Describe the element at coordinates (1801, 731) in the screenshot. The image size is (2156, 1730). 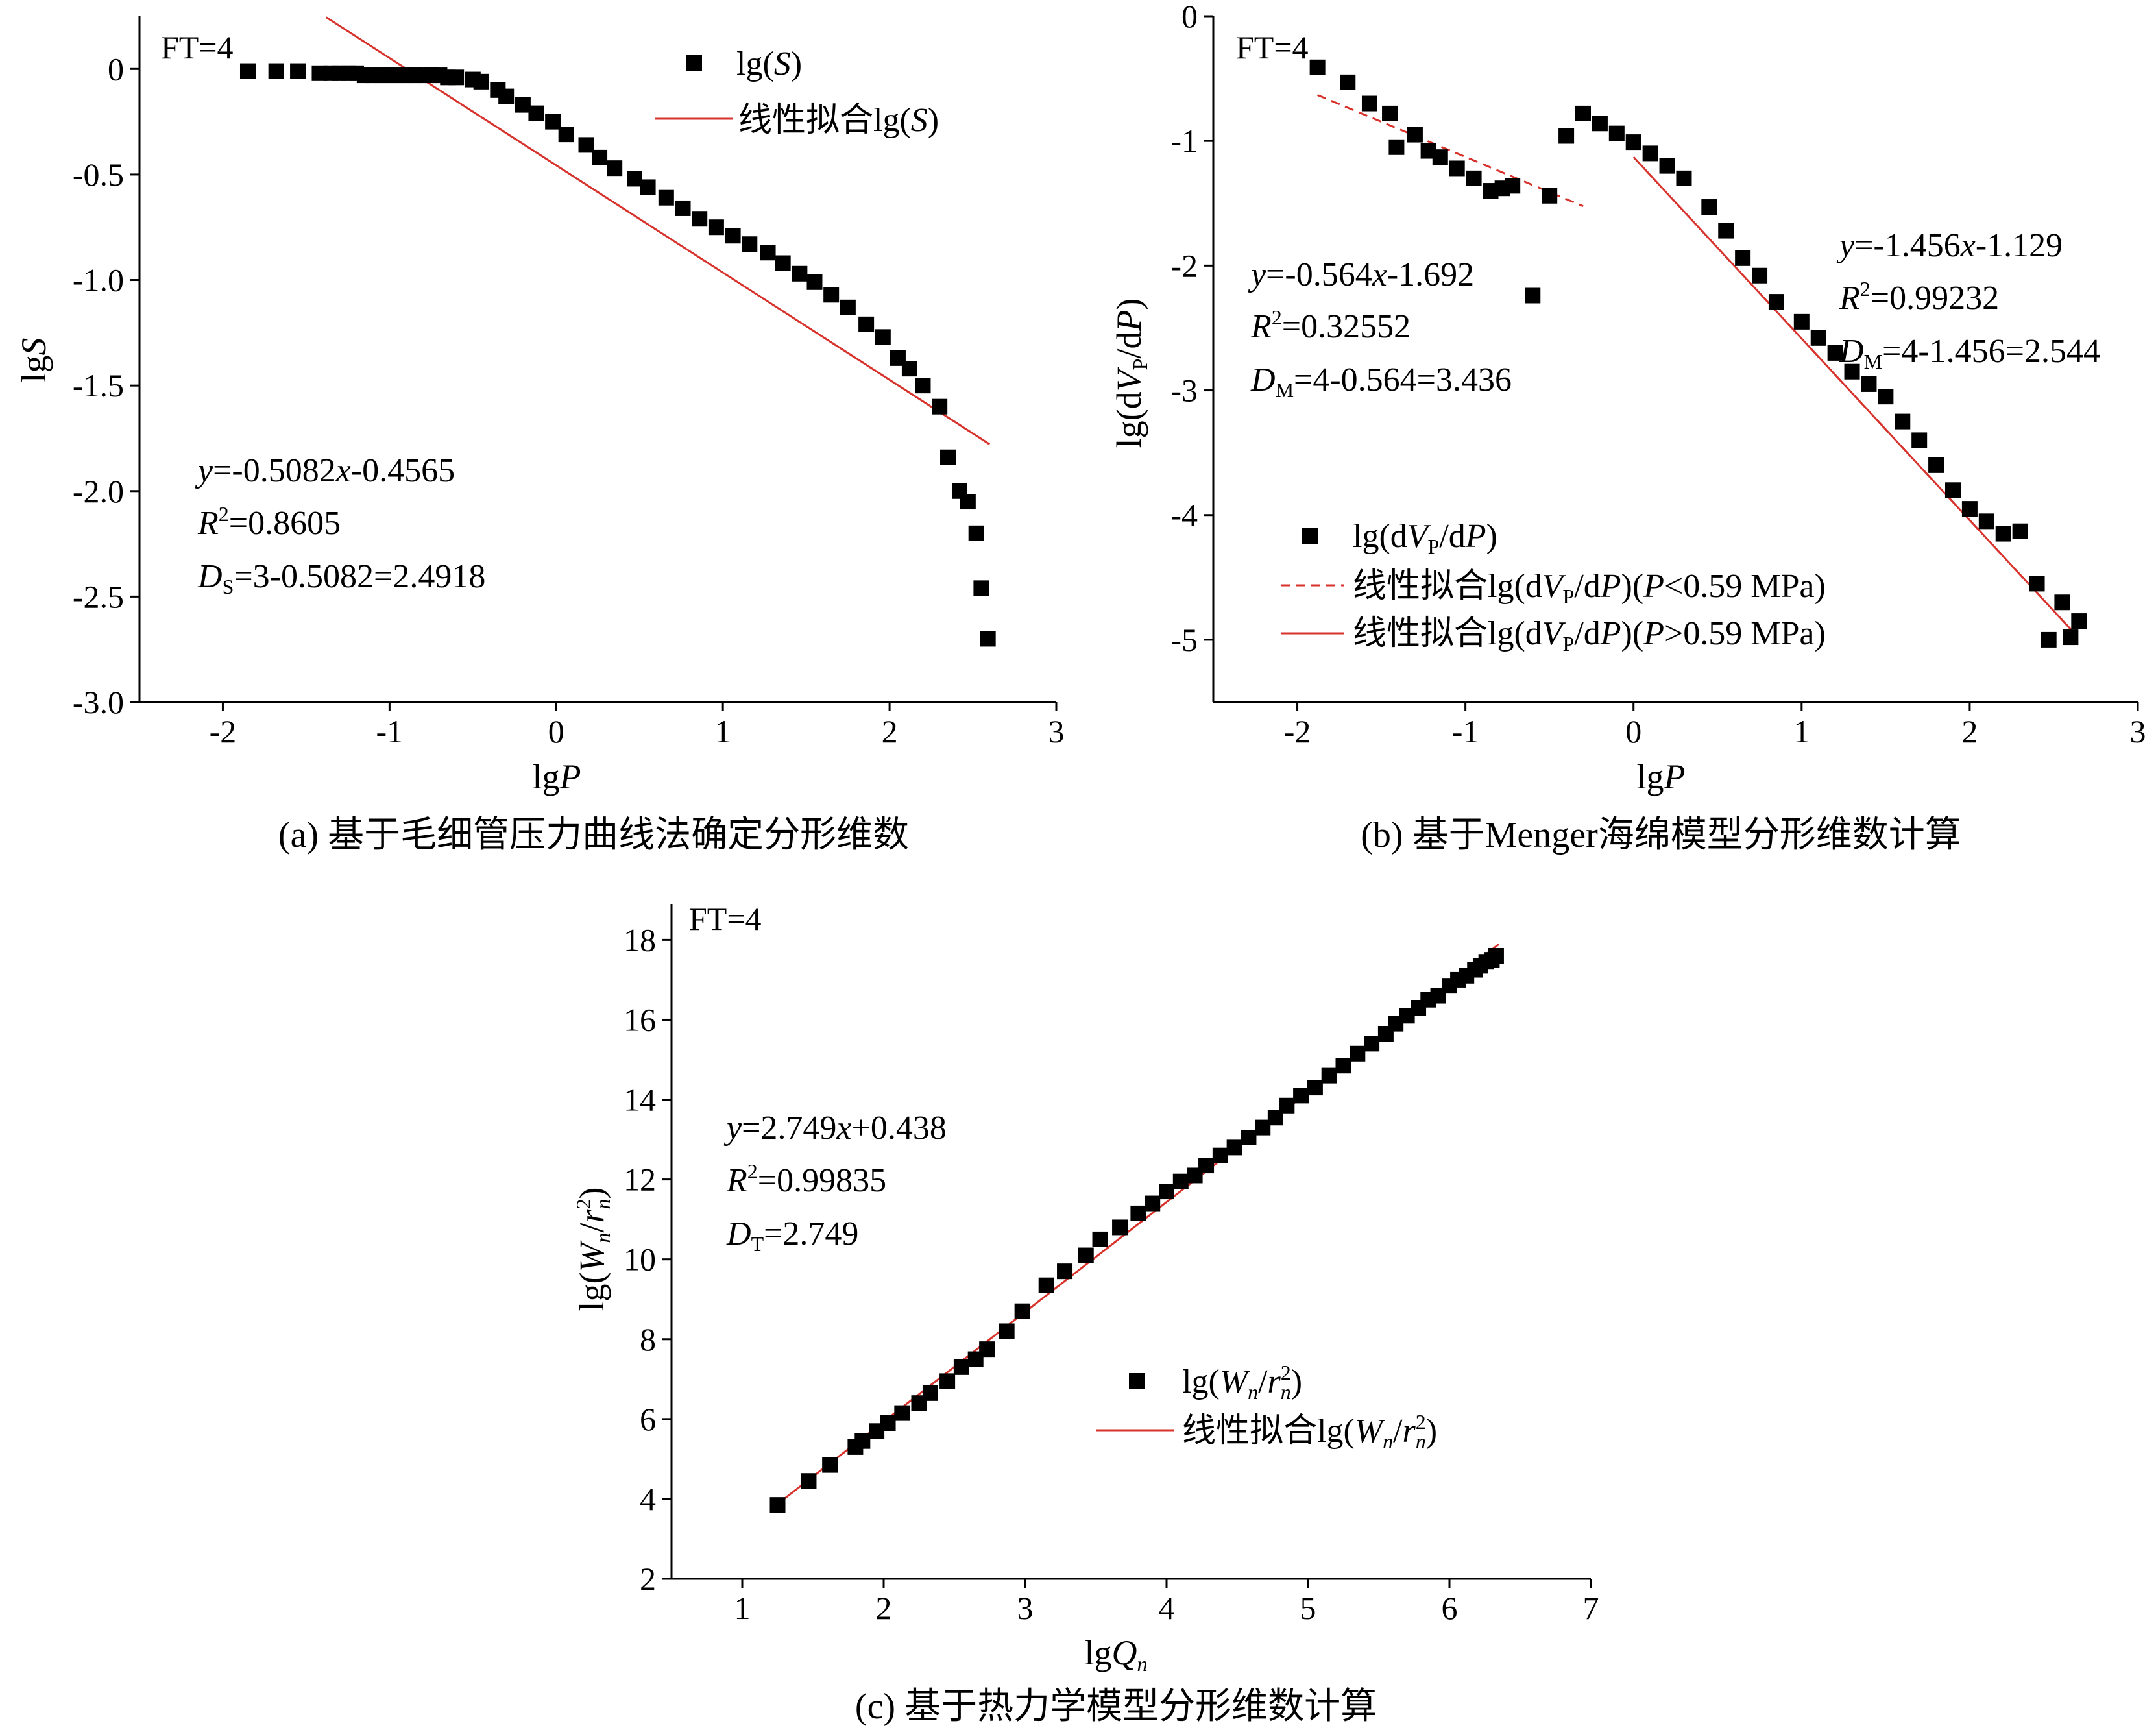
I see `panel-b-x-tick-label: 1` at that location.